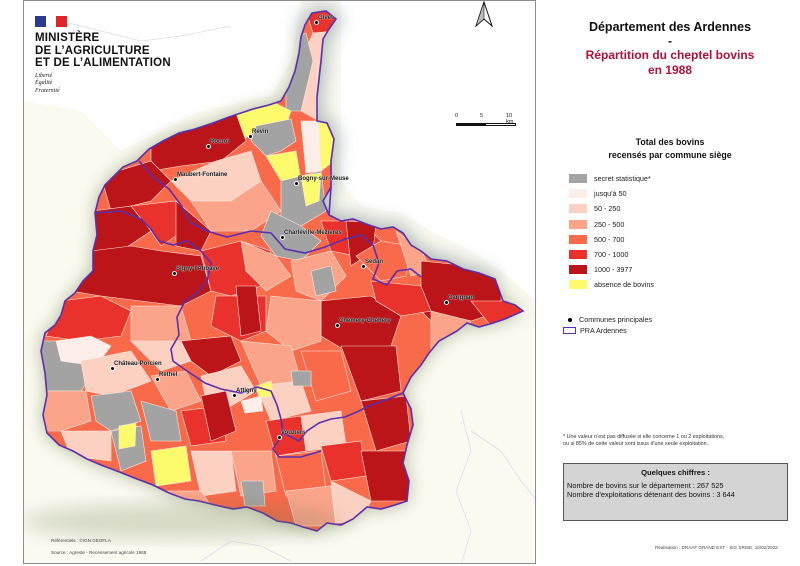  What do you see at coordinates (607, 209) in the screenshot?
I see `legend-label: 50 - 250` at bounding box center [607, 209].